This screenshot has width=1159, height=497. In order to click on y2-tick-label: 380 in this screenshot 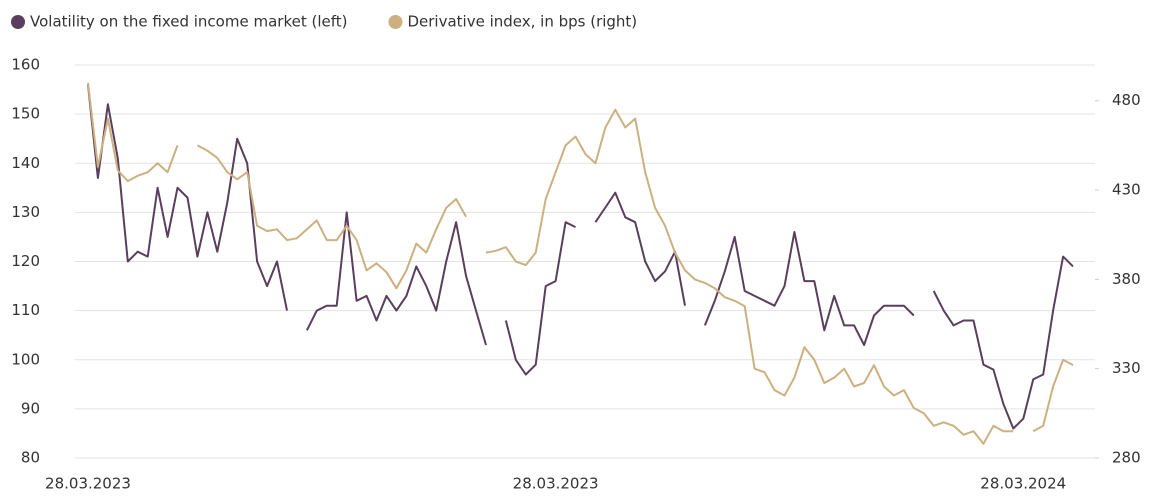, I will do `click(1126, 279)`.